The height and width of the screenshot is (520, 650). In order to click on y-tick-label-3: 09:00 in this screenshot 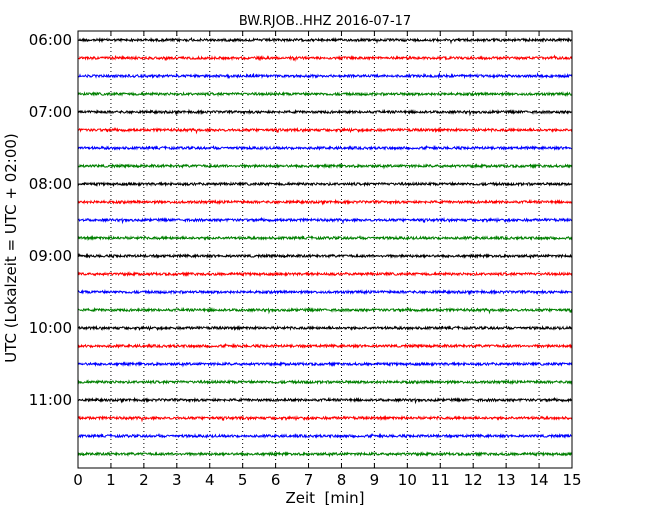, I will do `click(50, 256)`.